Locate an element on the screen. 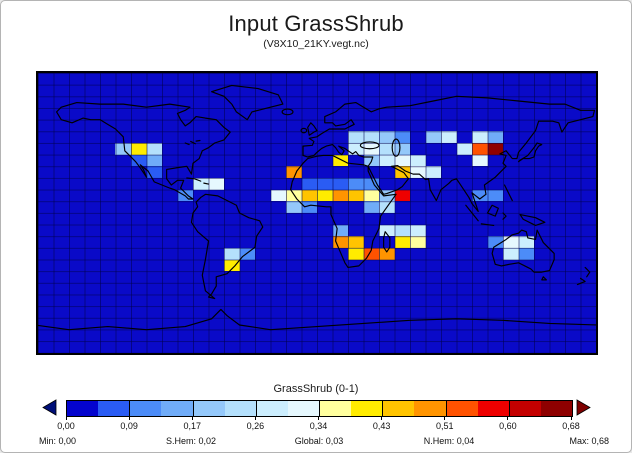 Image resolution: width=632 pixels, height=453 pixels. stat-min: Min: 0,00 is located at coordinates (58, 441).